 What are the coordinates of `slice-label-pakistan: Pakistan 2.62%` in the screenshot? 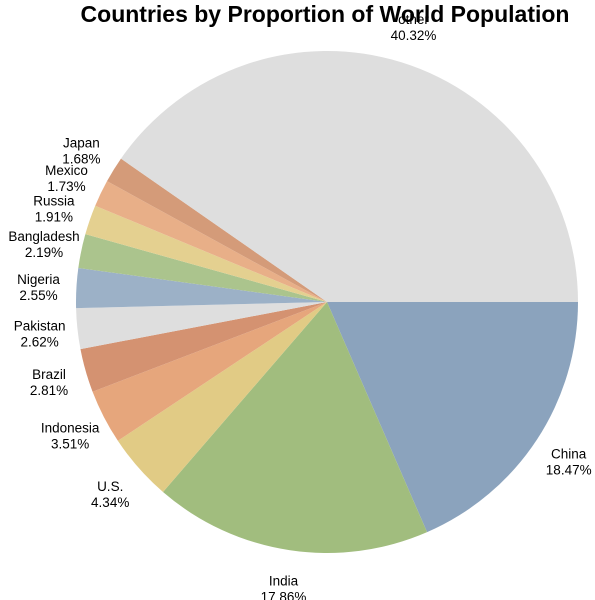 It's located at (40, 334).